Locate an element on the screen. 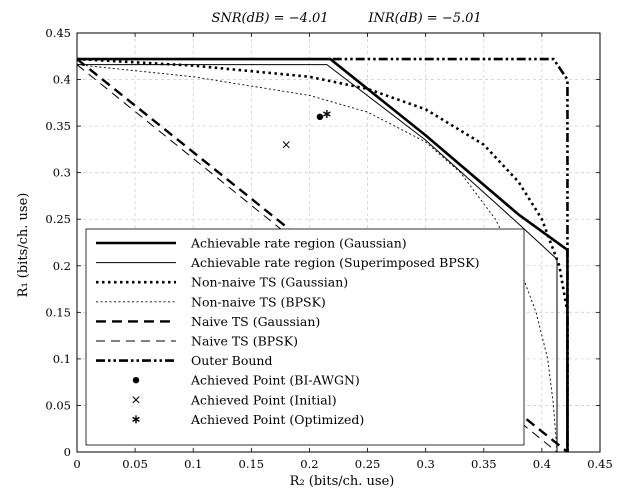 The image size is (631, 493). y-tick-label: 0.35 is located at coordinates (58, 126).